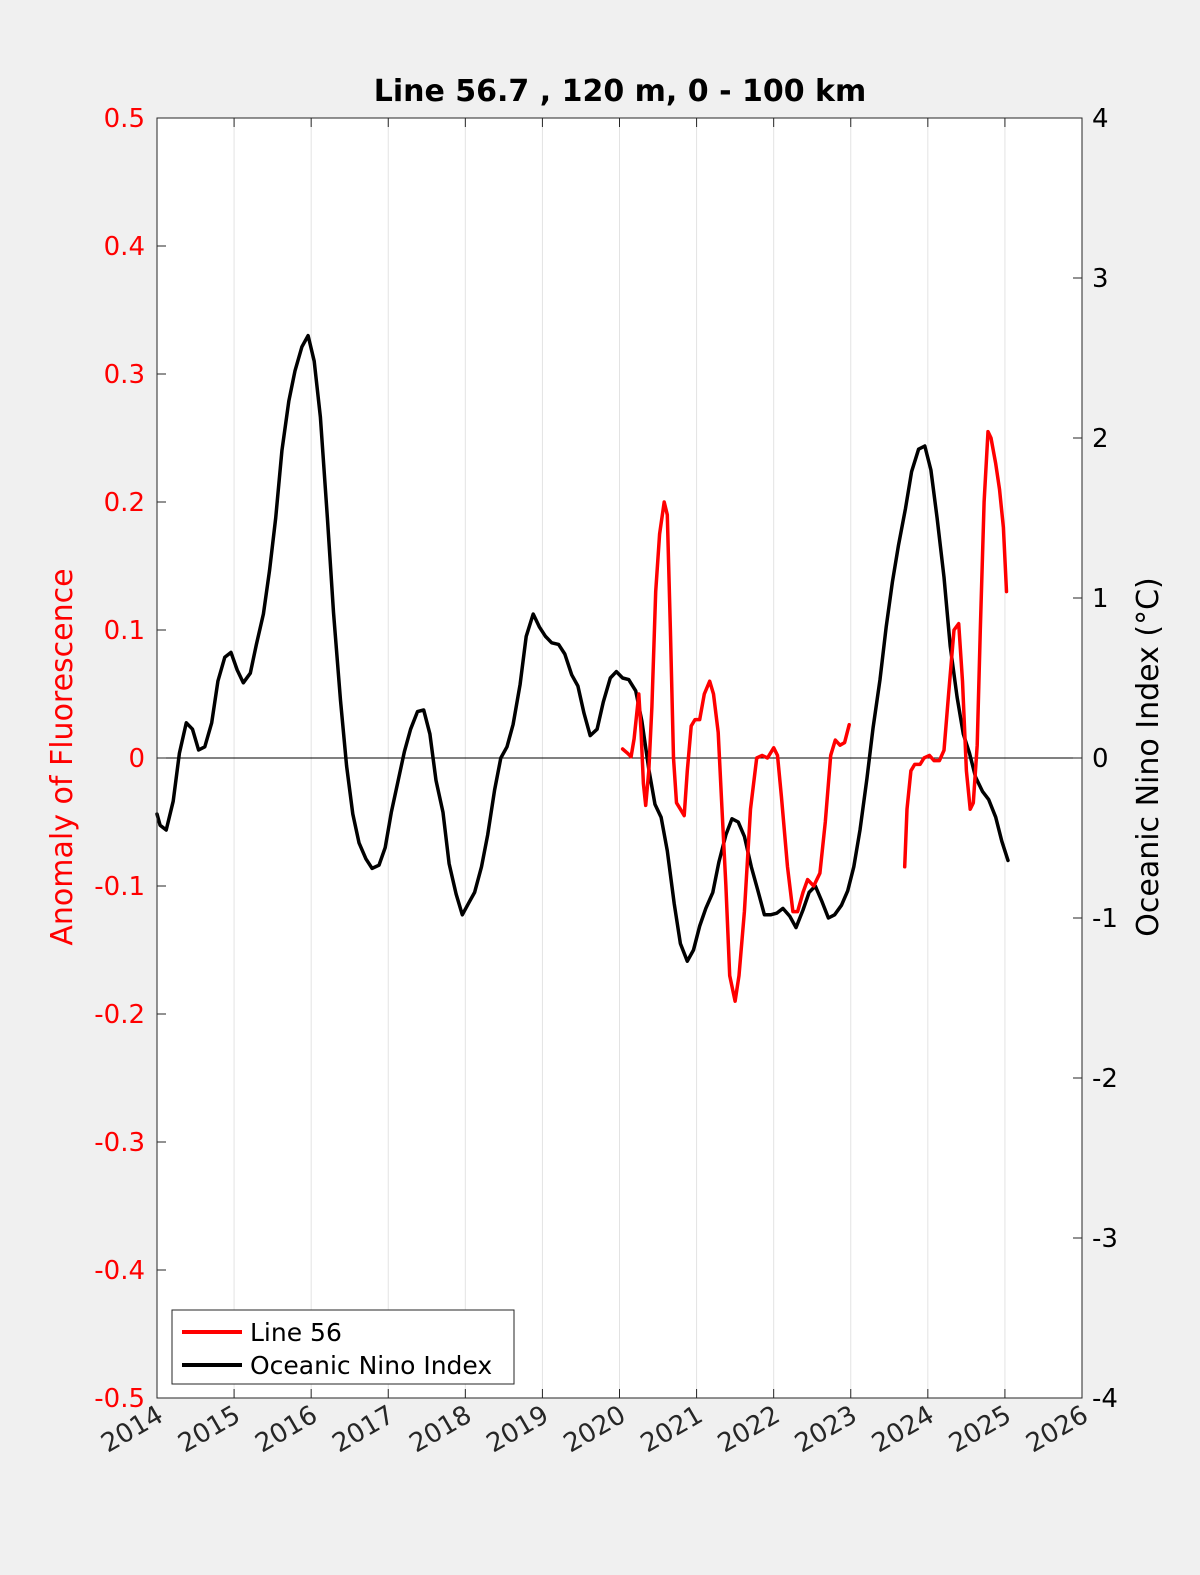 This screenshot has height=1575, width=1200. I want to click on left-tick-label-6: -0.1, so click(119, 887).